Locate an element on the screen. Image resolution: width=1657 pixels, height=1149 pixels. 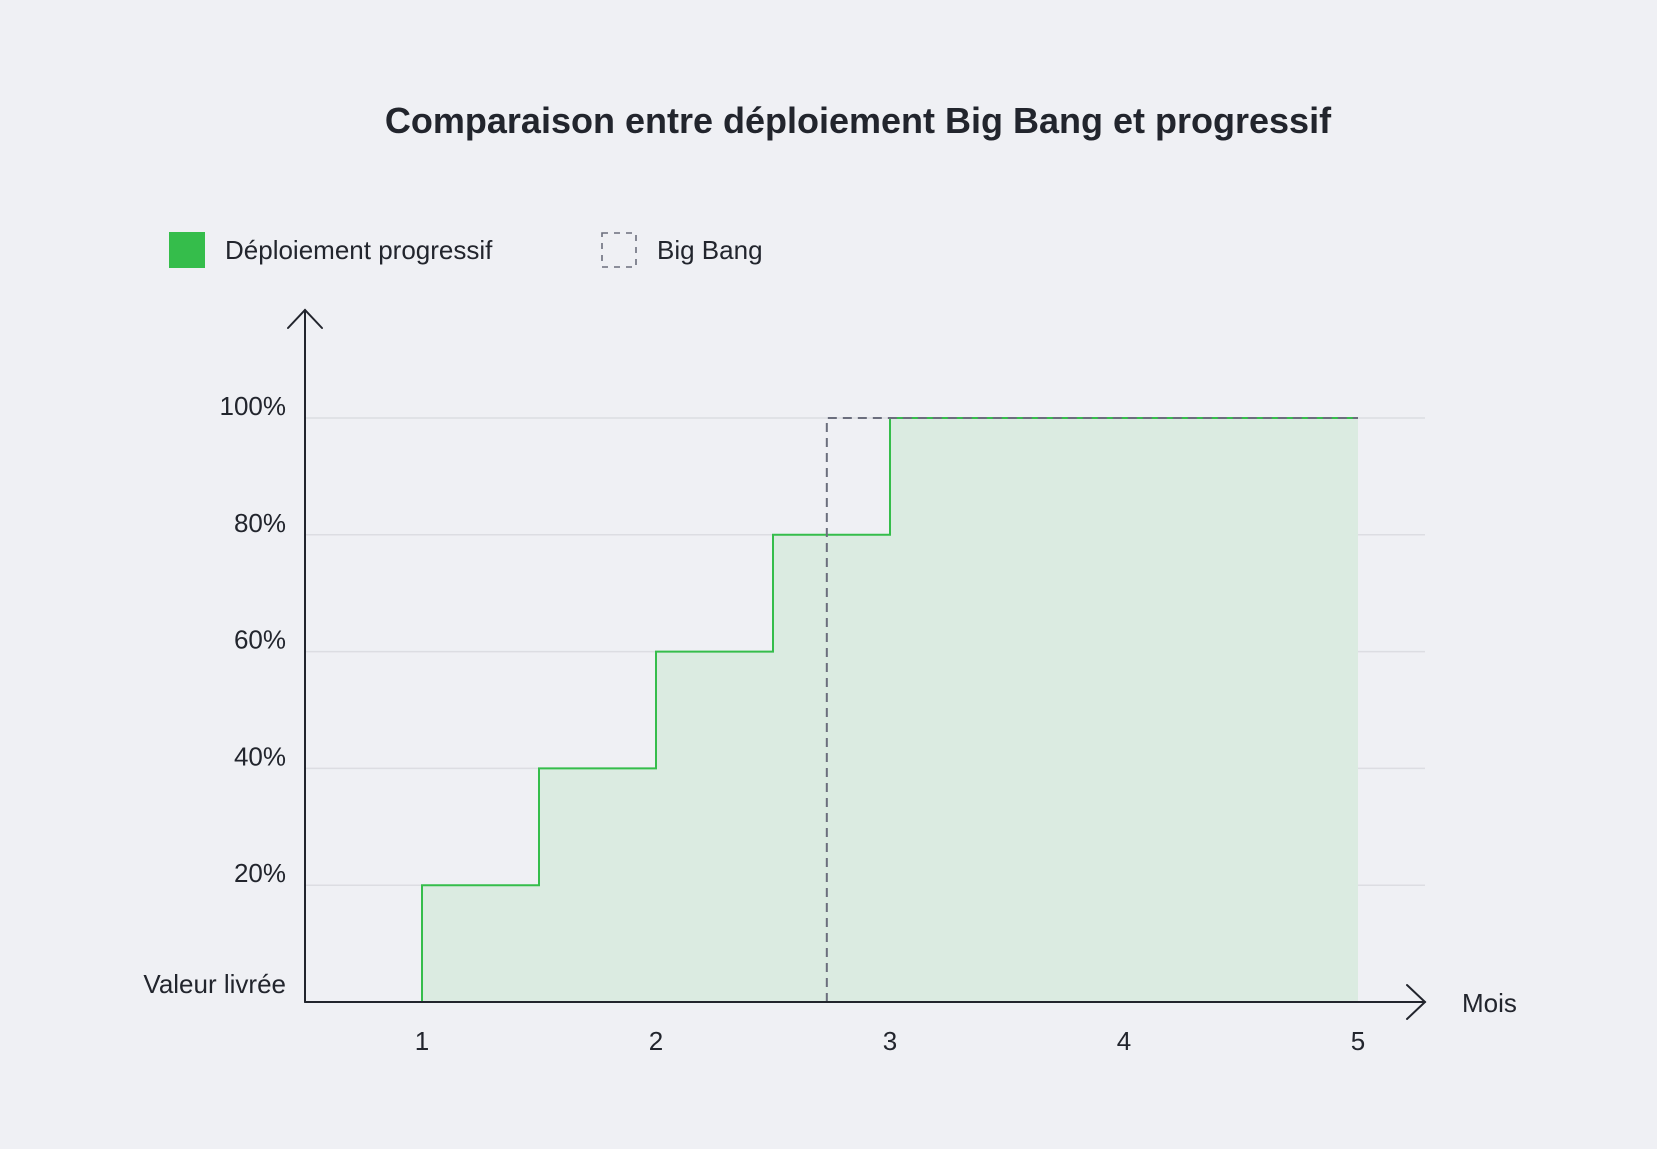
legend: Déploiement progressif Big Bang is located at coordinates (466, 250).